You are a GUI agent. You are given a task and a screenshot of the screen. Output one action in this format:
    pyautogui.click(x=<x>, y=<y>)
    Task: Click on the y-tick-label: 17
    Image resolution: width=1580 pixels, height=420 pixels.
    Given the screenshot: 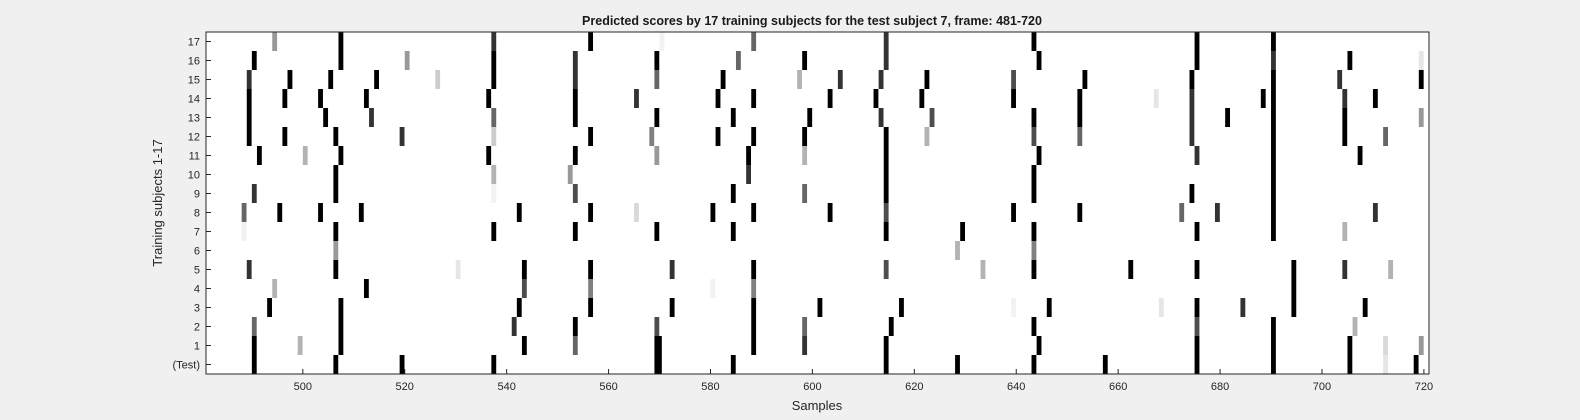 What is the action you would take?
    pyautogui.click(x=194, y=43)
    